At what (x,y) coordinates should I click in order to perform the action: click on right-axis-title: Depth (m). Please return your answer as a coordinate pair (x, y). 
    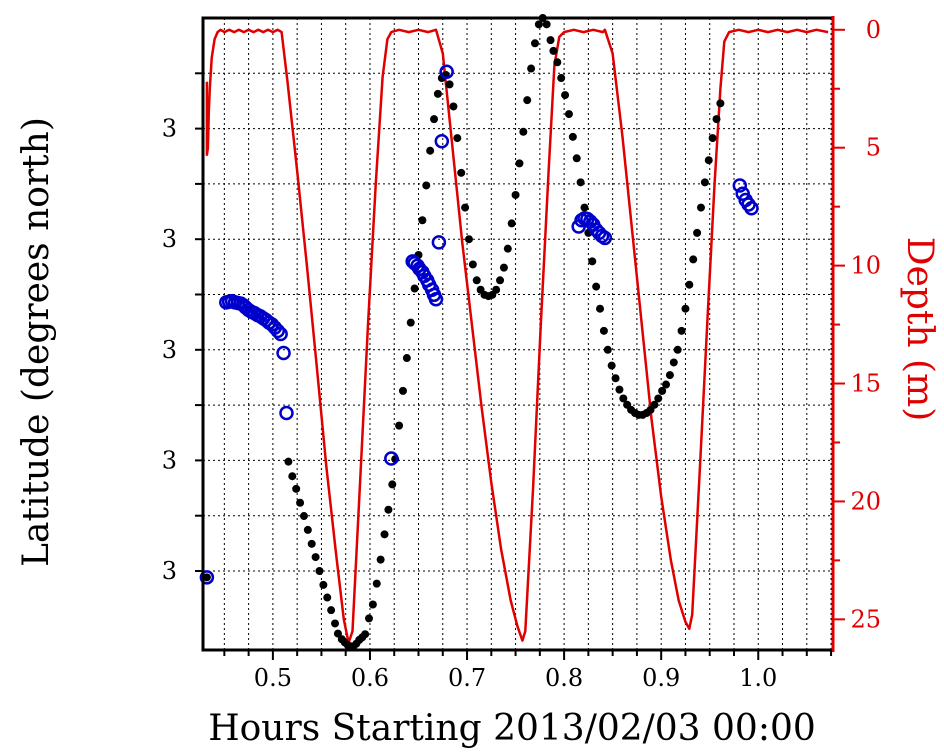
    Looking at the image, I should click on (919, 329).